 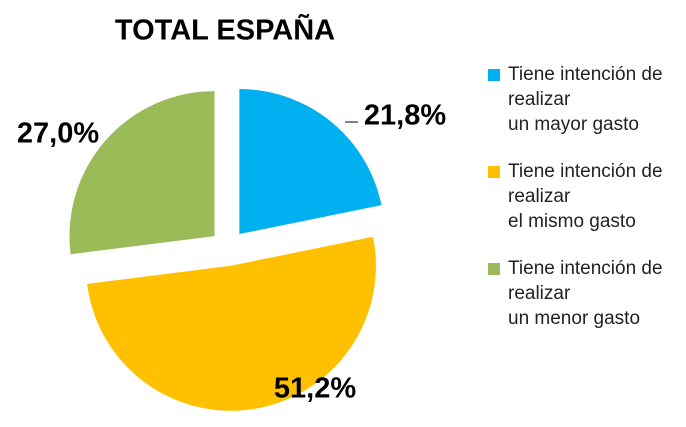 What do you see at coordinates (225, 30) in the screenshot?
I see `chart-title: TOTAL ESPAÑA` at bounding box center [225, 30].